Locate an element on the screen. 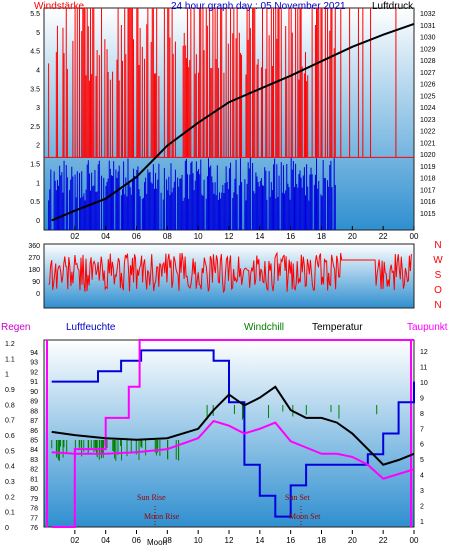 The width and height of the screenshot is (462, 550). humidity-tick-16: 78 is located at coordinates (34, 509).